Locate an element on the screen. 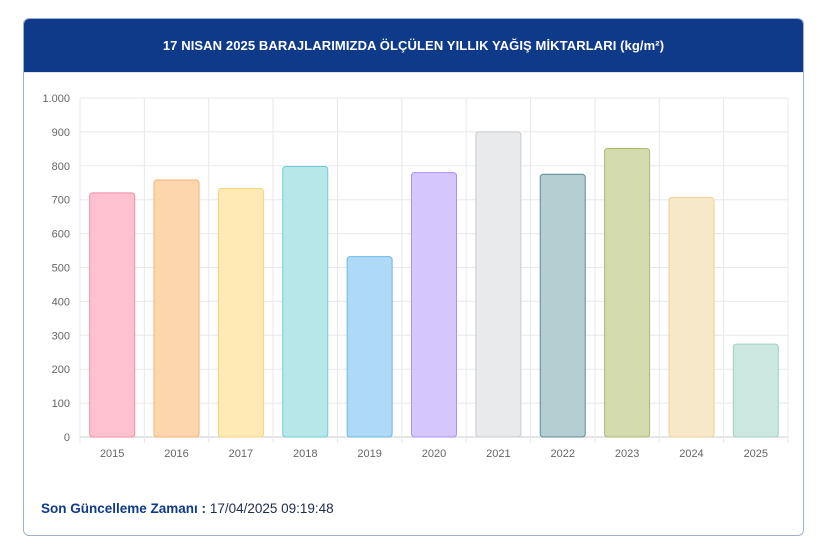 The height and width of the screenshot is (553, 820). y-tick-label: 500 is located at coordinates (61, 269).